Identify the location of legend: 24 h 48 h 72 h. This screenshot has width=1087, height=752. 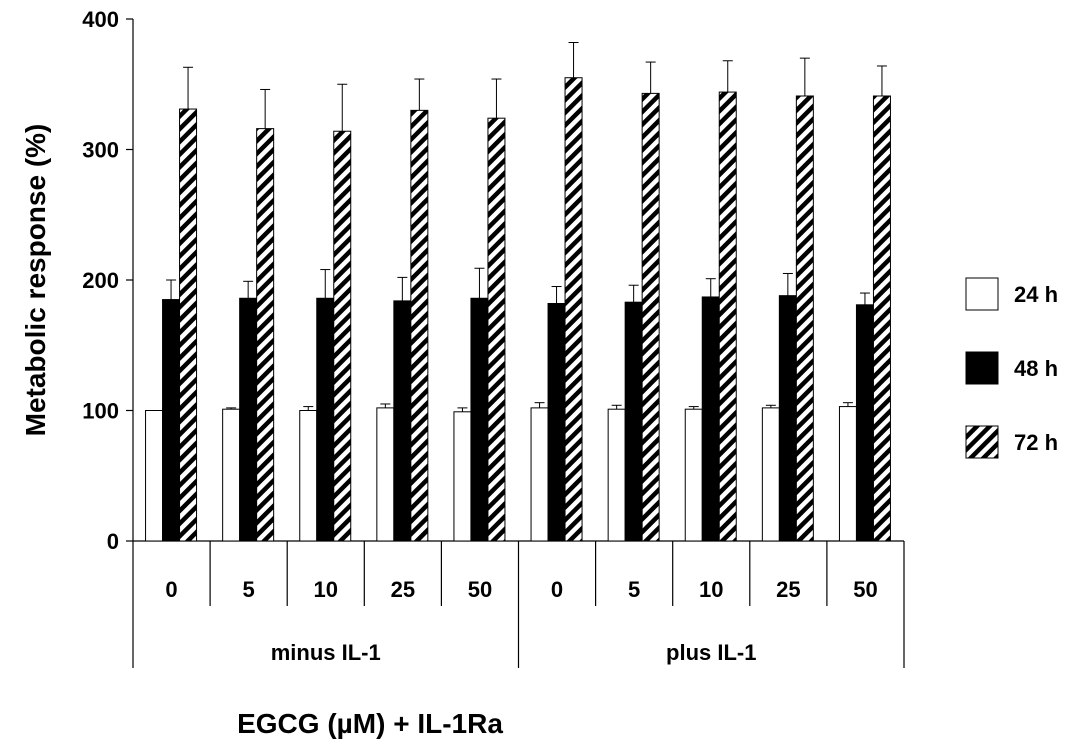
(1011, 368).